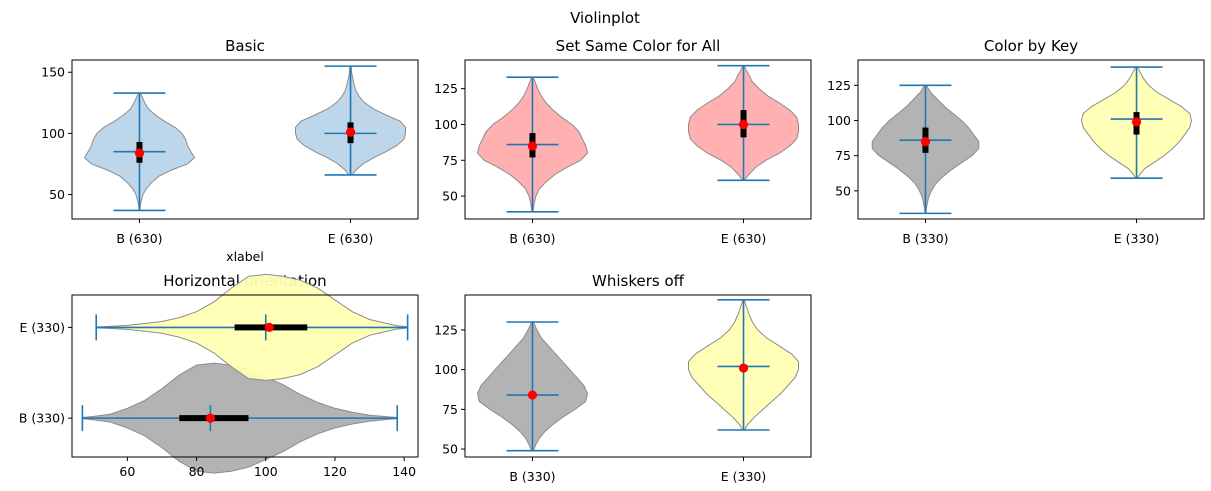 The width and height of the screenshot is (1211, 491). I want to click on value-tick-label: 60, so click(127, 471).